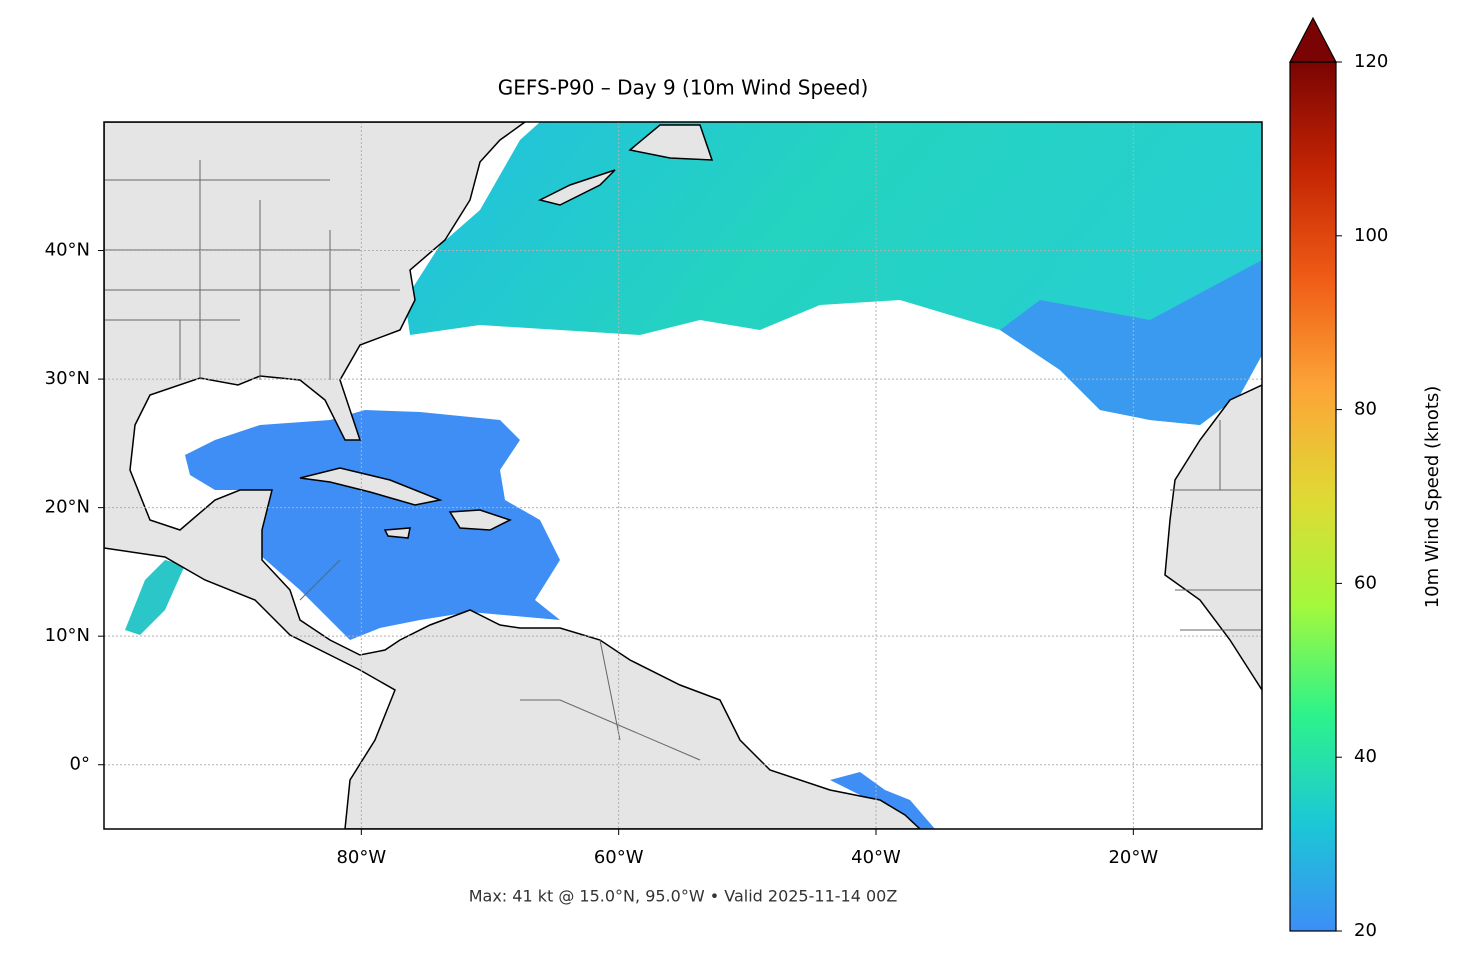  I want to click on x-tick-label: 20°W, so click(1133, 857).